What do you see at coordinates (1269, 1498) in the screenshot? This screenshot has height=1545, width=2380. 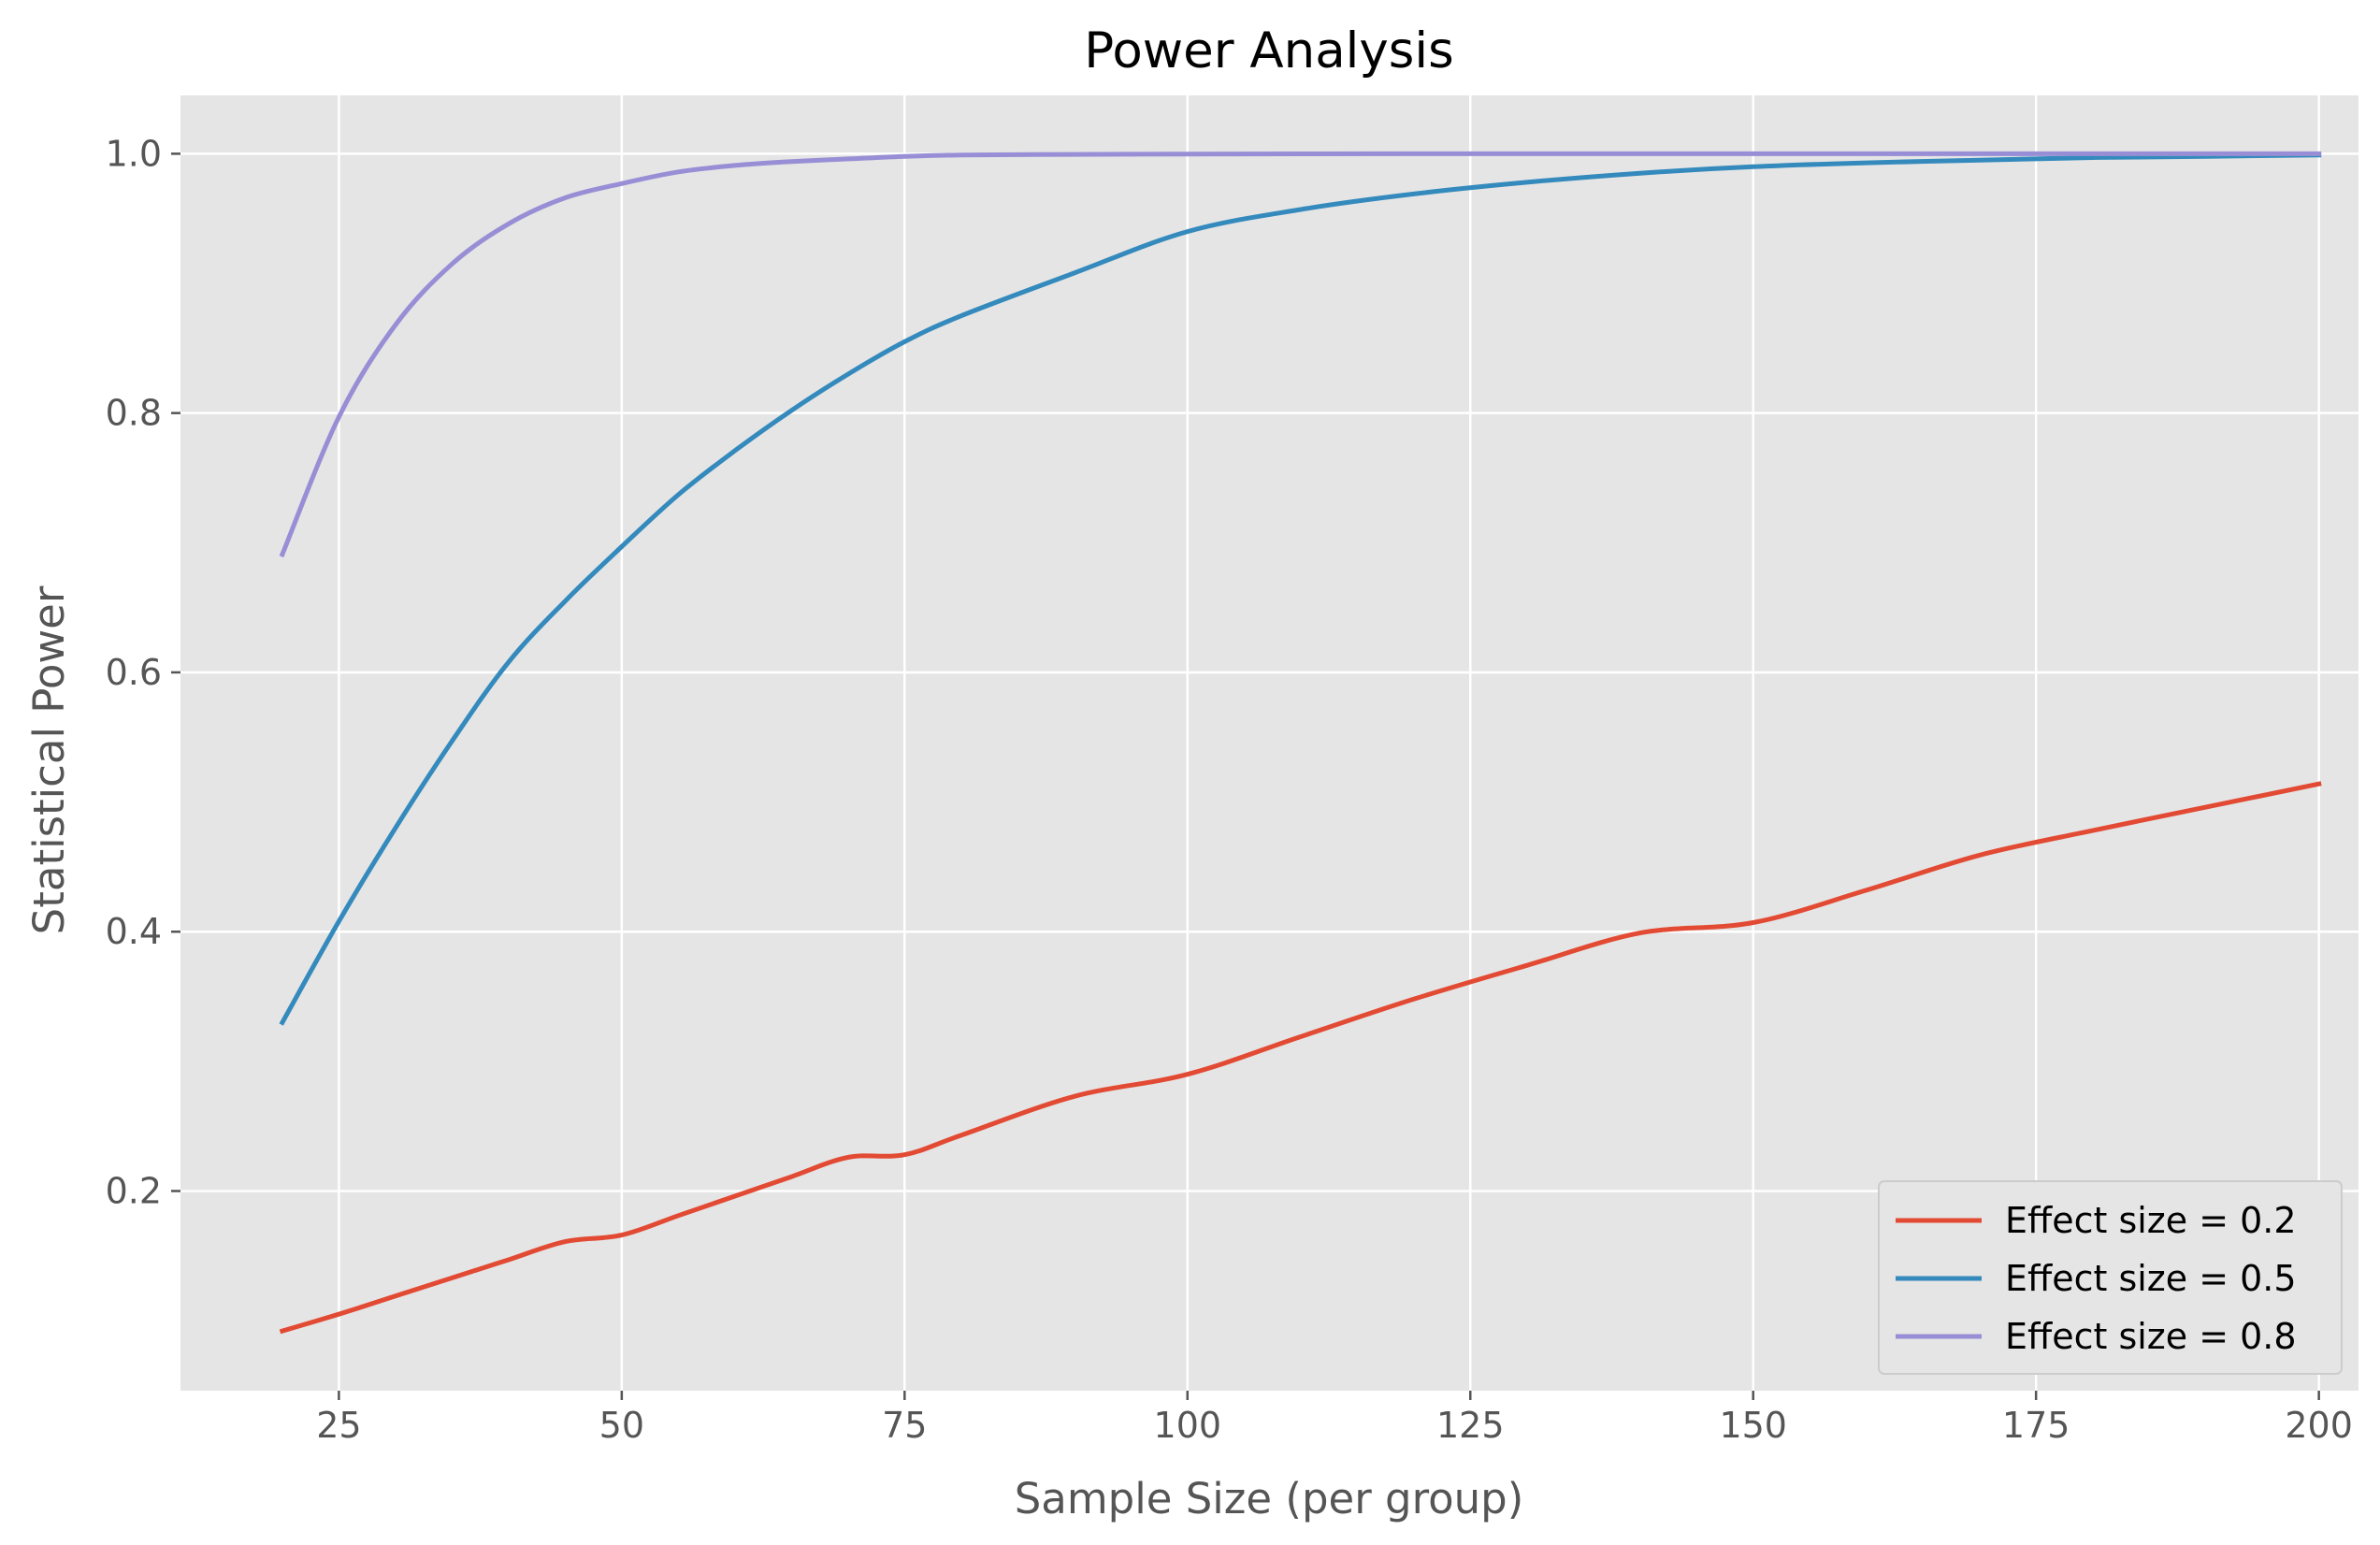 I see `x-axis-label: Sample Size (per group)` at bounding box center [1269, 1498].